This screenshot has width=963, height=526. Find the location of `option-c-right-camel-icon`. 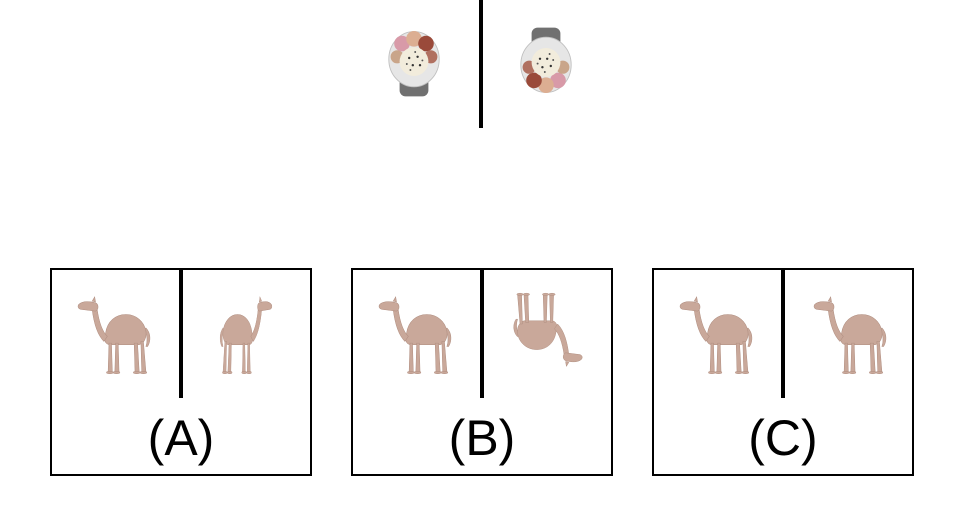

option-c-right-camel-icon is located at coordinates (850, 333).